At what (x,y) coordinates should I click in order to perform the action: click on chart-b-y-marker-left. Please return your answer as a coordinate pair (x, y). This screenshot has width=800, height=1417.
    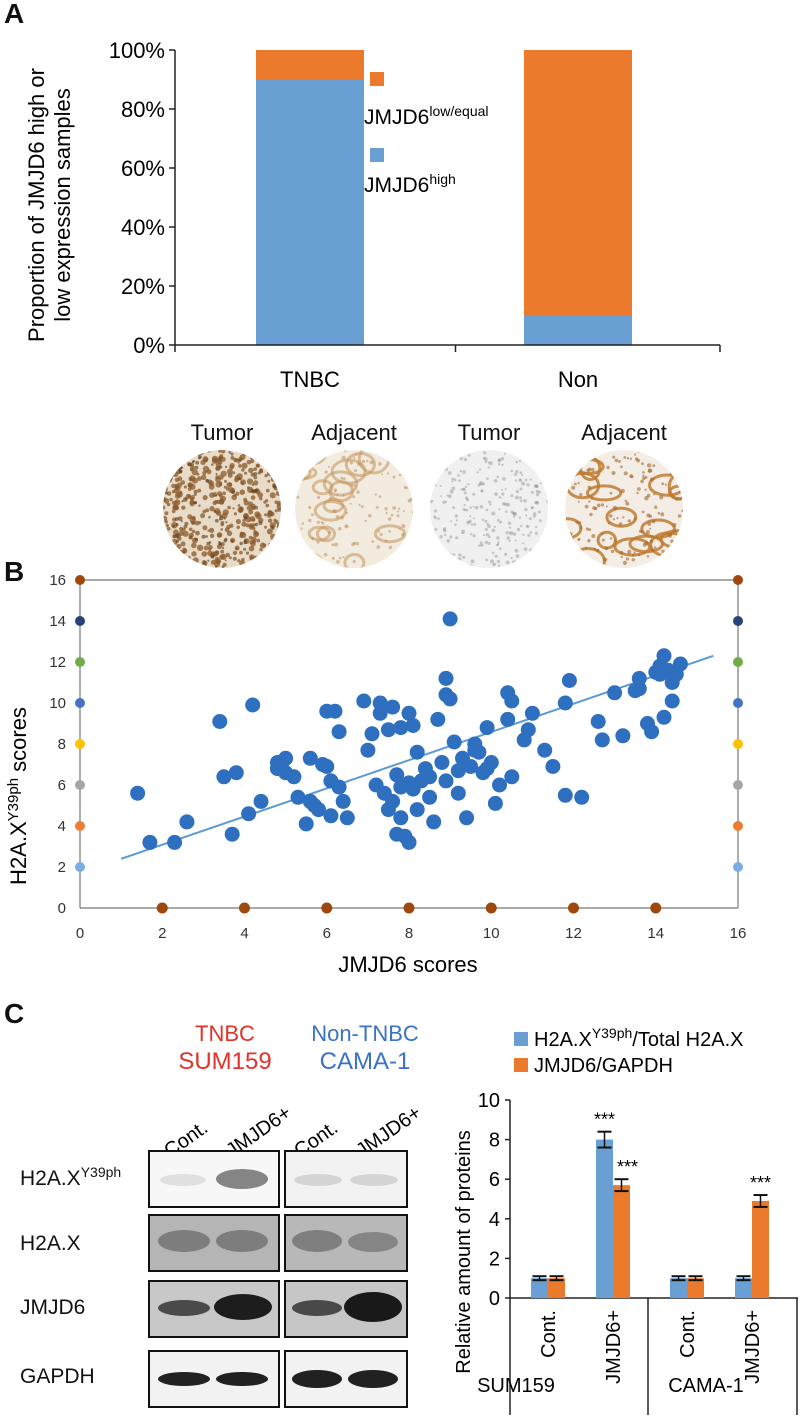
    Looking at the image, I should click on (80, 785).